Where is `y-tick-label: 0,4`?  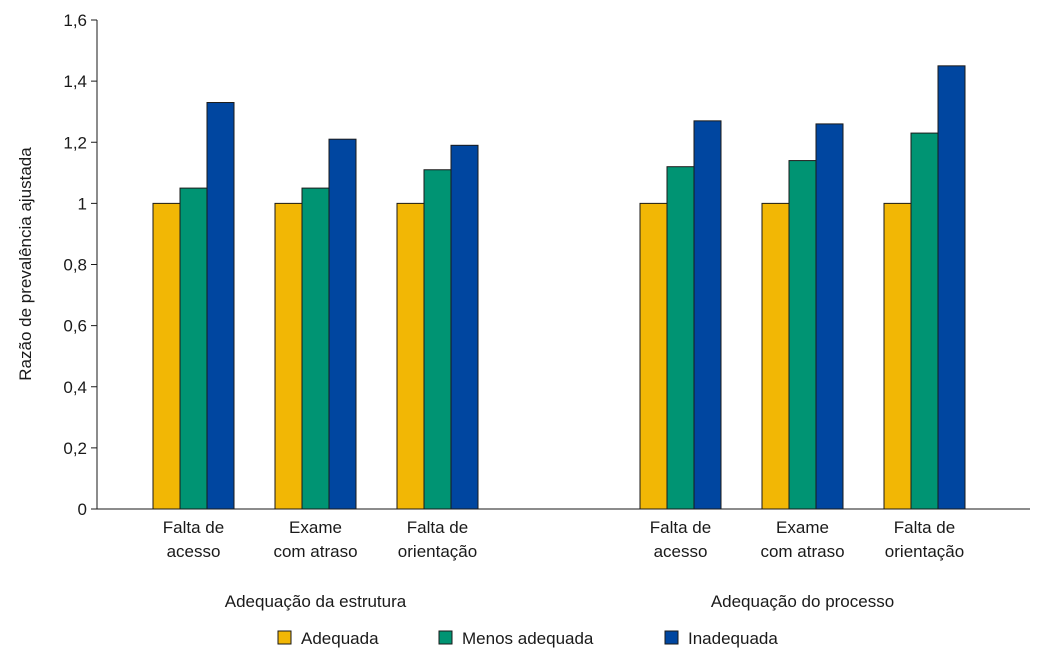
y-tick-label: 0,4 is located at coordinates (75, 387).